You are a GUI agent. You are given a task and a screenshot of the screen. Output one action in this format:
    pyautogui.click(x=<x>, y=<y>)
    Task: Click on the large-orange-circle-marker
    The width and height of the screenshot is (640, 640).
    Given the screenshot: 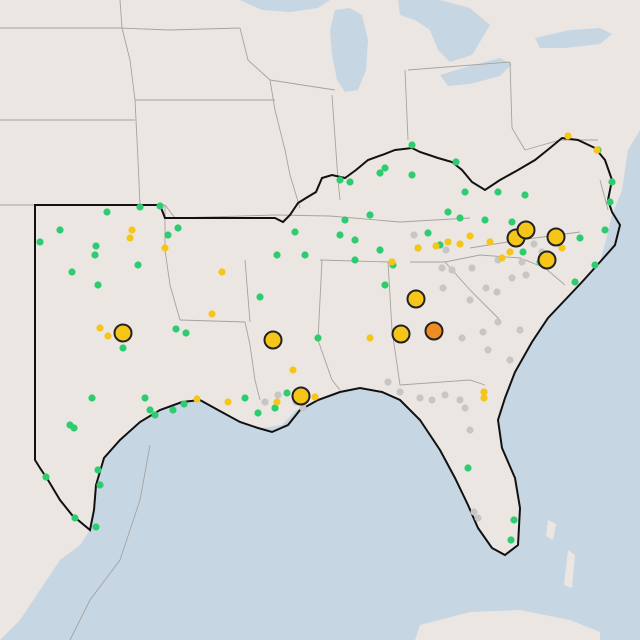 What is the action you would take?
    pyautogui.click(x=434, y=331)
    